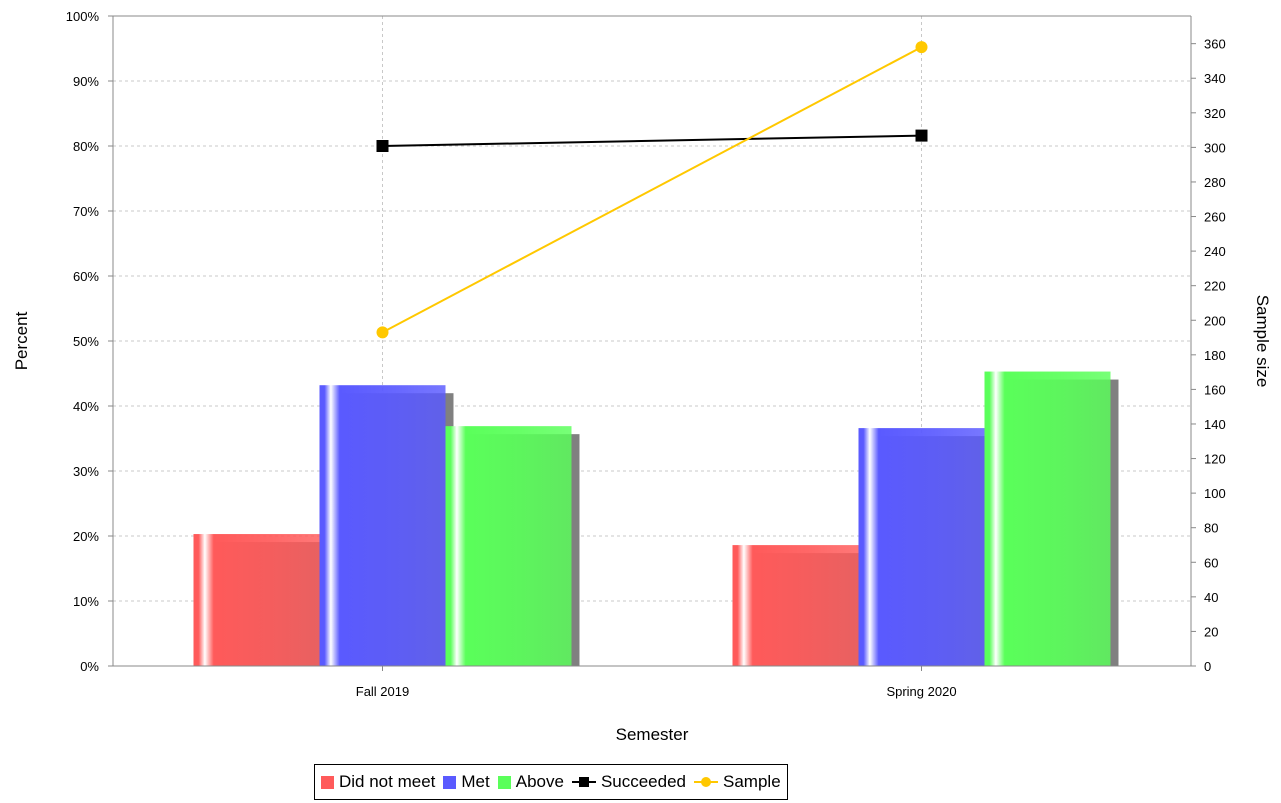  What do you see at coordinates (1215, 217) in the screenshot?
I see `y2-tick-label: 260` at bounding box center [1215, 217].